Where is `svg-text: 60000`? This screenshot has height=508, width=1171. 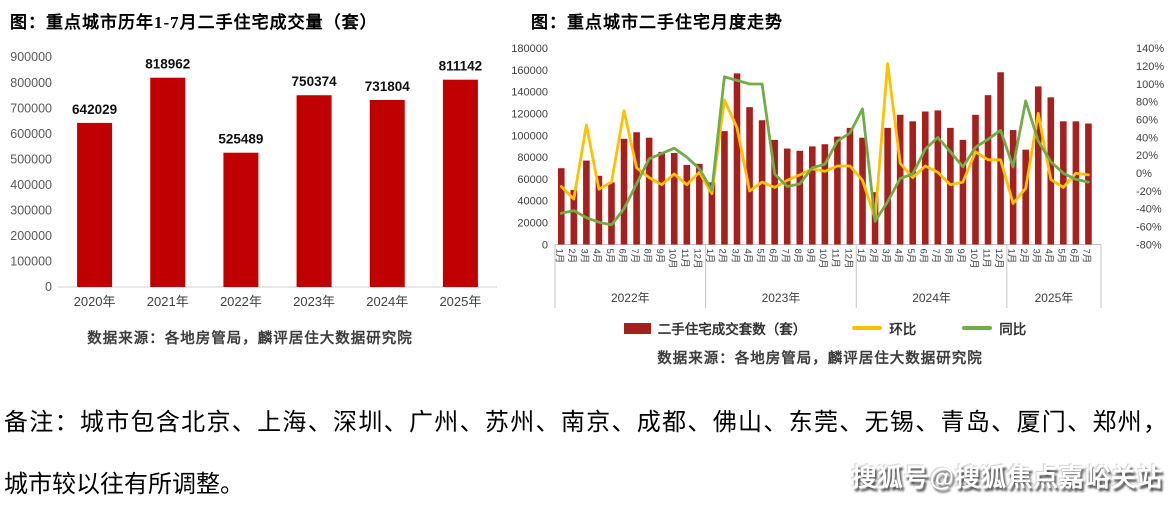
svg-text: 60000 is located at coordinates (532, 180).